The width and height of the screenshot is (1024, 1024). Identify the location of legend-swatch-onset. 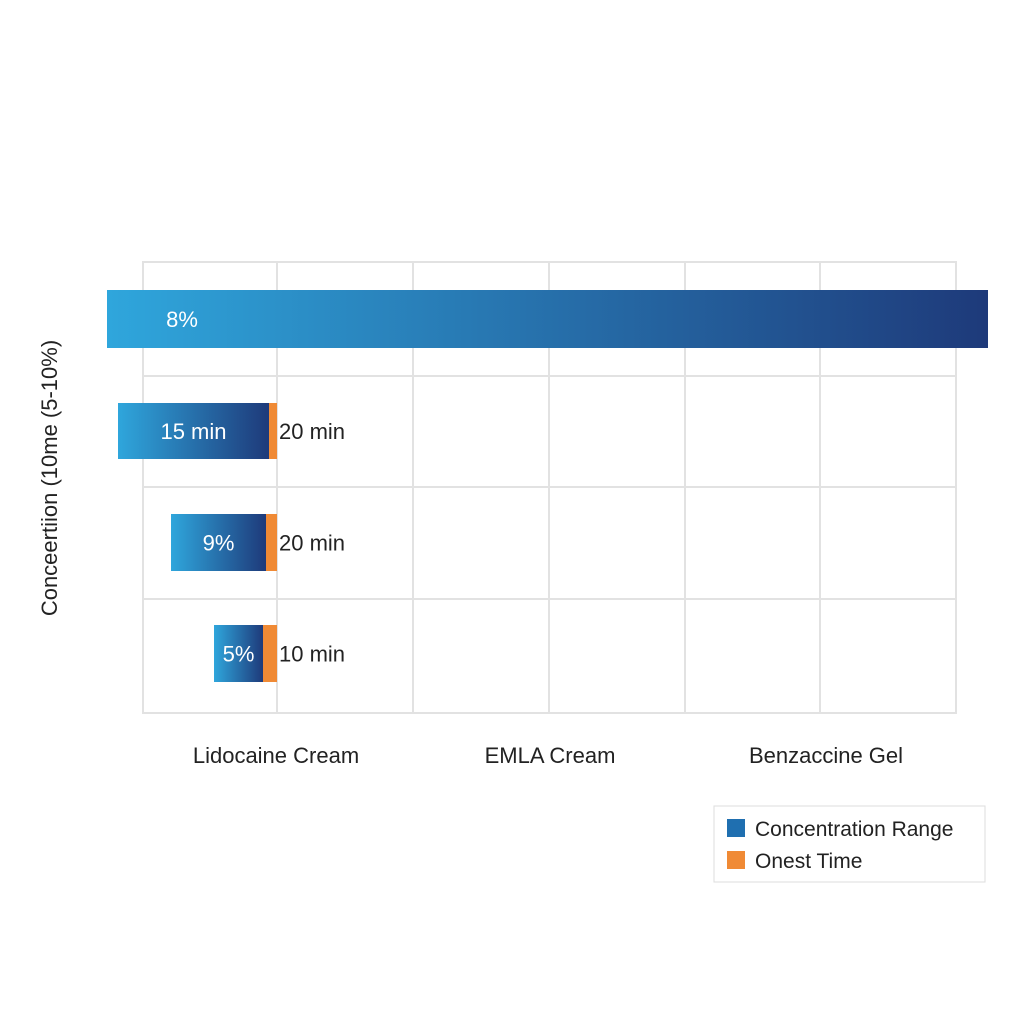
(736, 860).